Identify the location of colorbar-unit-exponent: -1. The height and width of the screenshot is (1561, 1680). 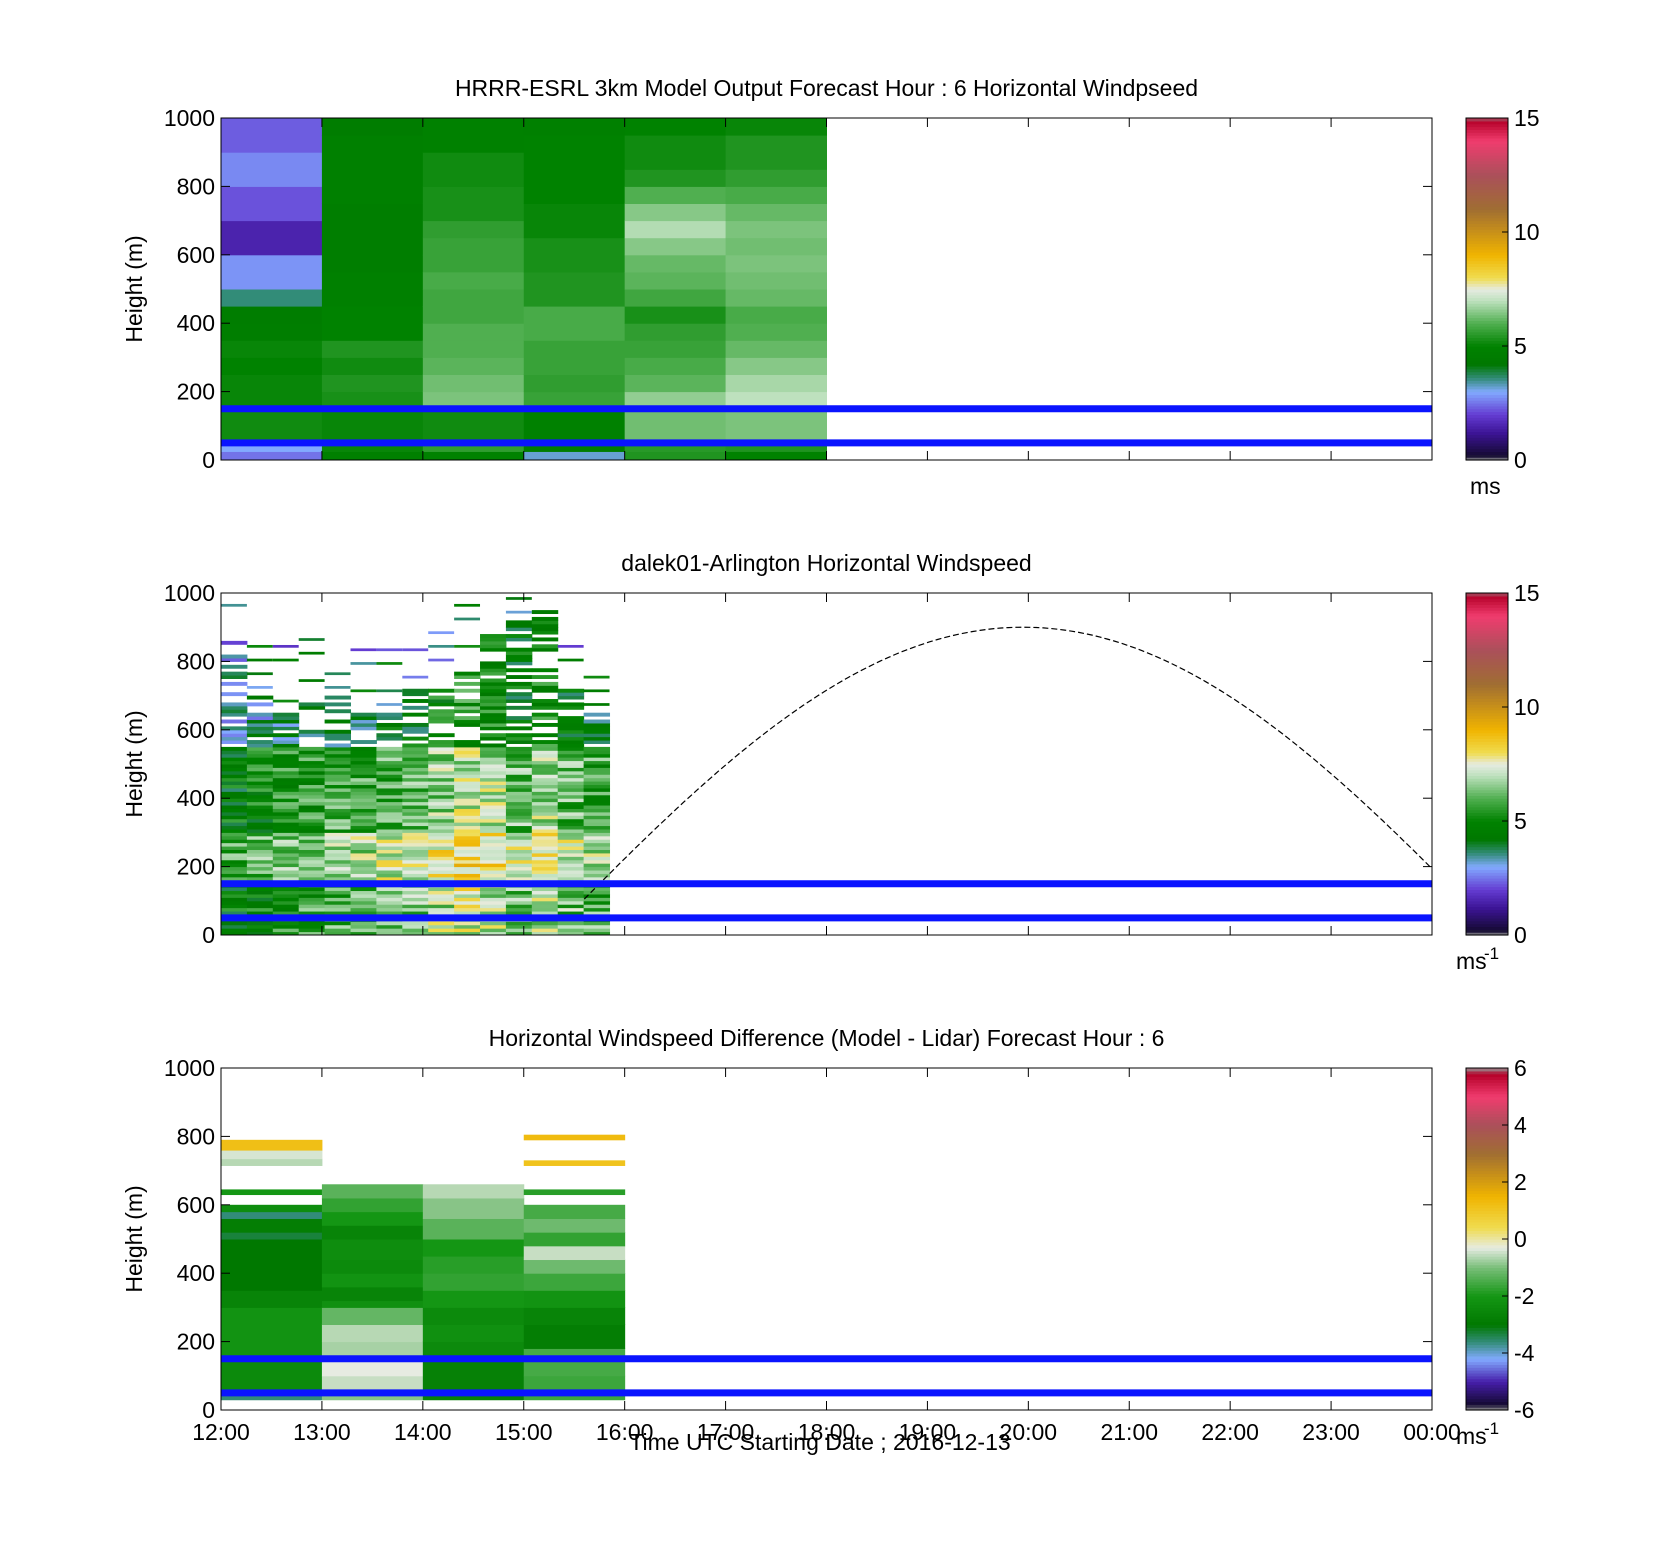
(1491, 953).